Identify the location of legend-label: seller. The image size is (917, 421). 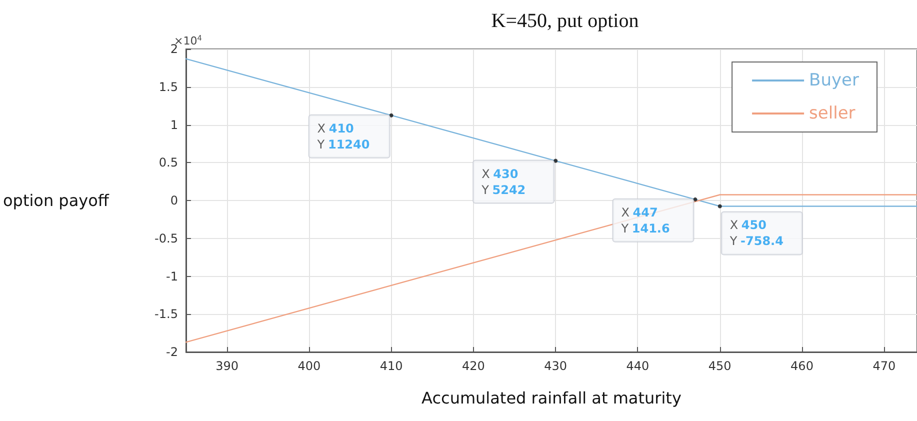
(832, 114).